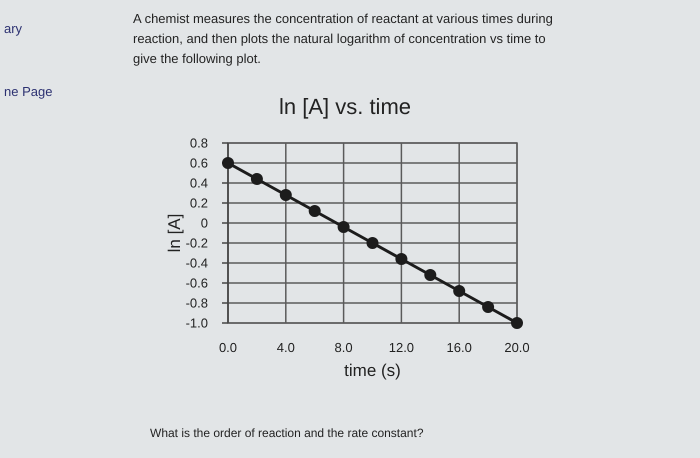 This screenshot has width=700, height=458. What do you see at coordinates (197, 263) in the screenshot?
I see `y-tick-label: -0.4` at bounding box center [197, 263].